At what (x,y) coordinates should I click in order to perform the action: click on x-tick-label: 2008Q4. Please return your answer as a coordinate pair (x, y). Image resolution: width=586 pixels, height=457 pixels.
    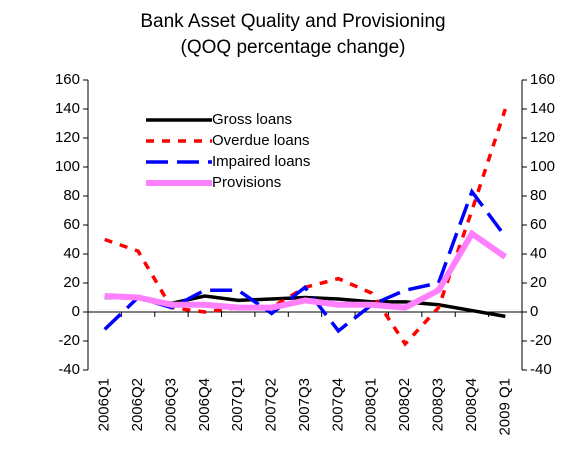
    Looking at the image, I should click on (471, 404).